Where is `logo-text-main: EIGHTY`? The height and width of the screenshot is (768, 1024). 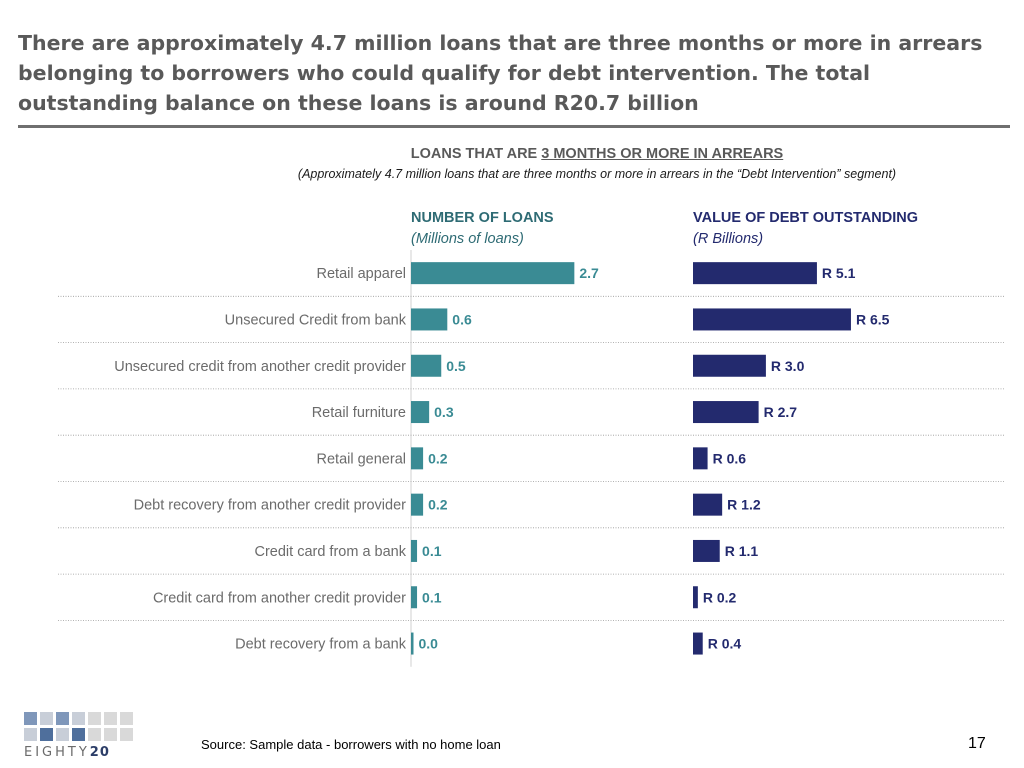 logo-text-main: EIGHTY is located at coordinates (57, 752).